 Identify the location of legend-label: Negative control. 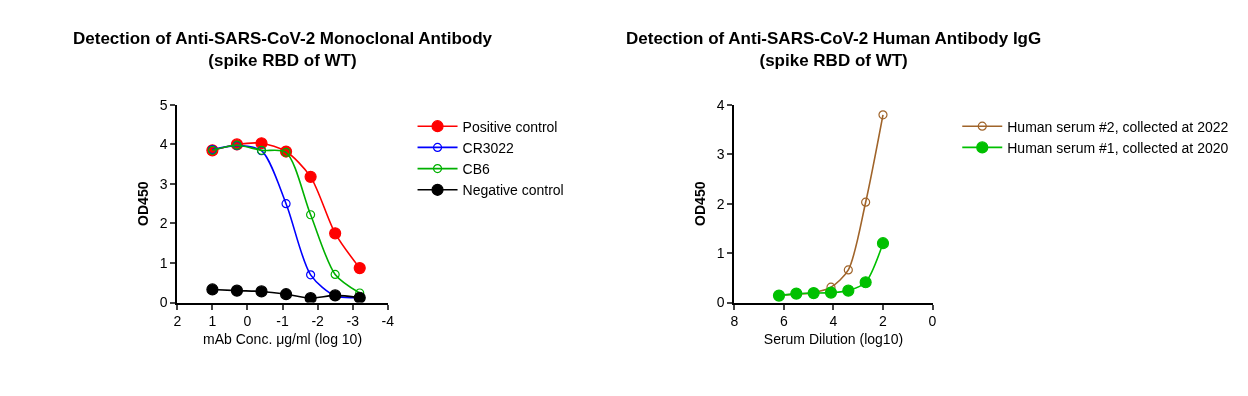
(513, 190).